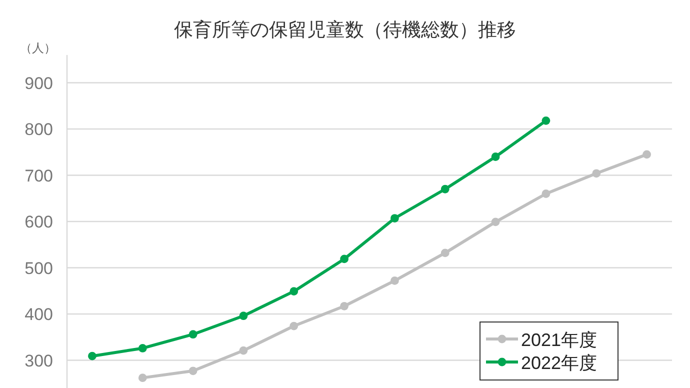  I want to click on y-tick-label: 700, so click(38, 176).